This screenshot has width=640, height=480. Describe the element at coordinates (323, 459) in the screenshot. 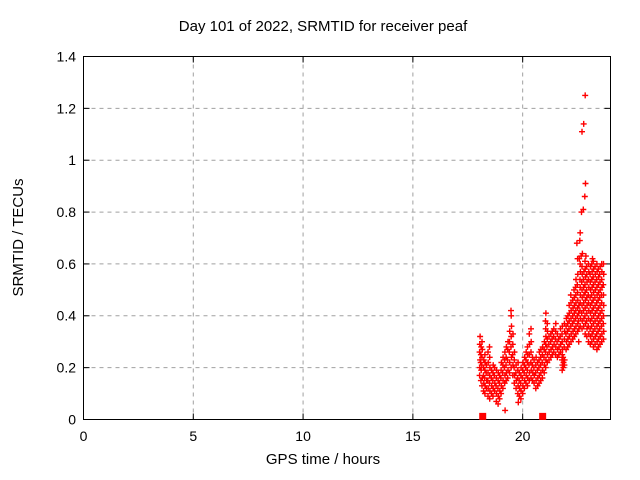

I see `x-axis-label: GPS time / hours` at that location.